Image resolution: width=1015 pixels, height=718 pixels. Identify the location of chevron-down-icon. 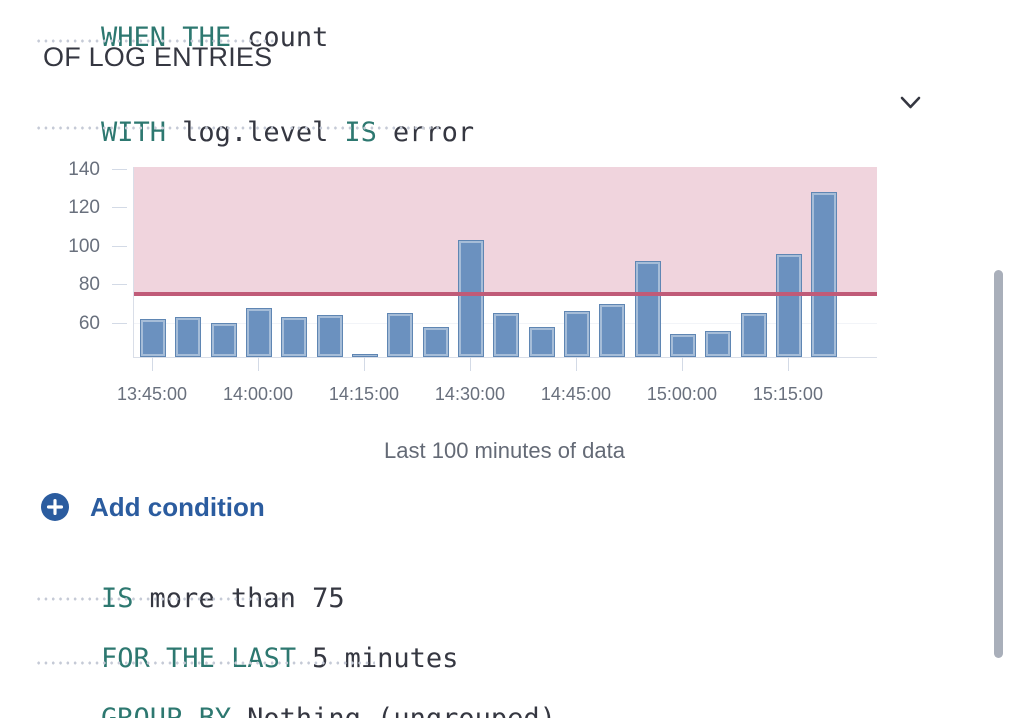
(910, 102).